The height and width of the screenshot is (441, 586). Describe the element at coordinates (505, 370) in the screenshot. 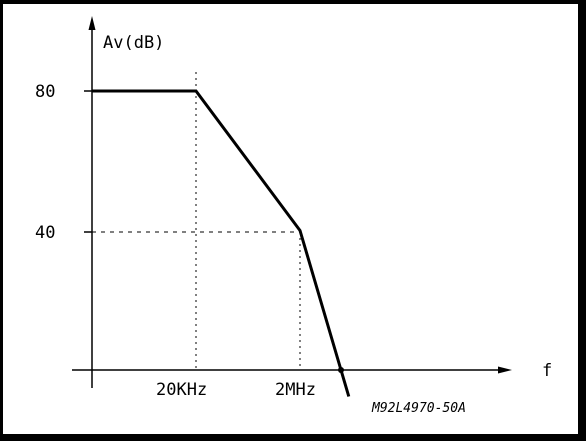

I see `x-axis-arrow-icon` at that location.